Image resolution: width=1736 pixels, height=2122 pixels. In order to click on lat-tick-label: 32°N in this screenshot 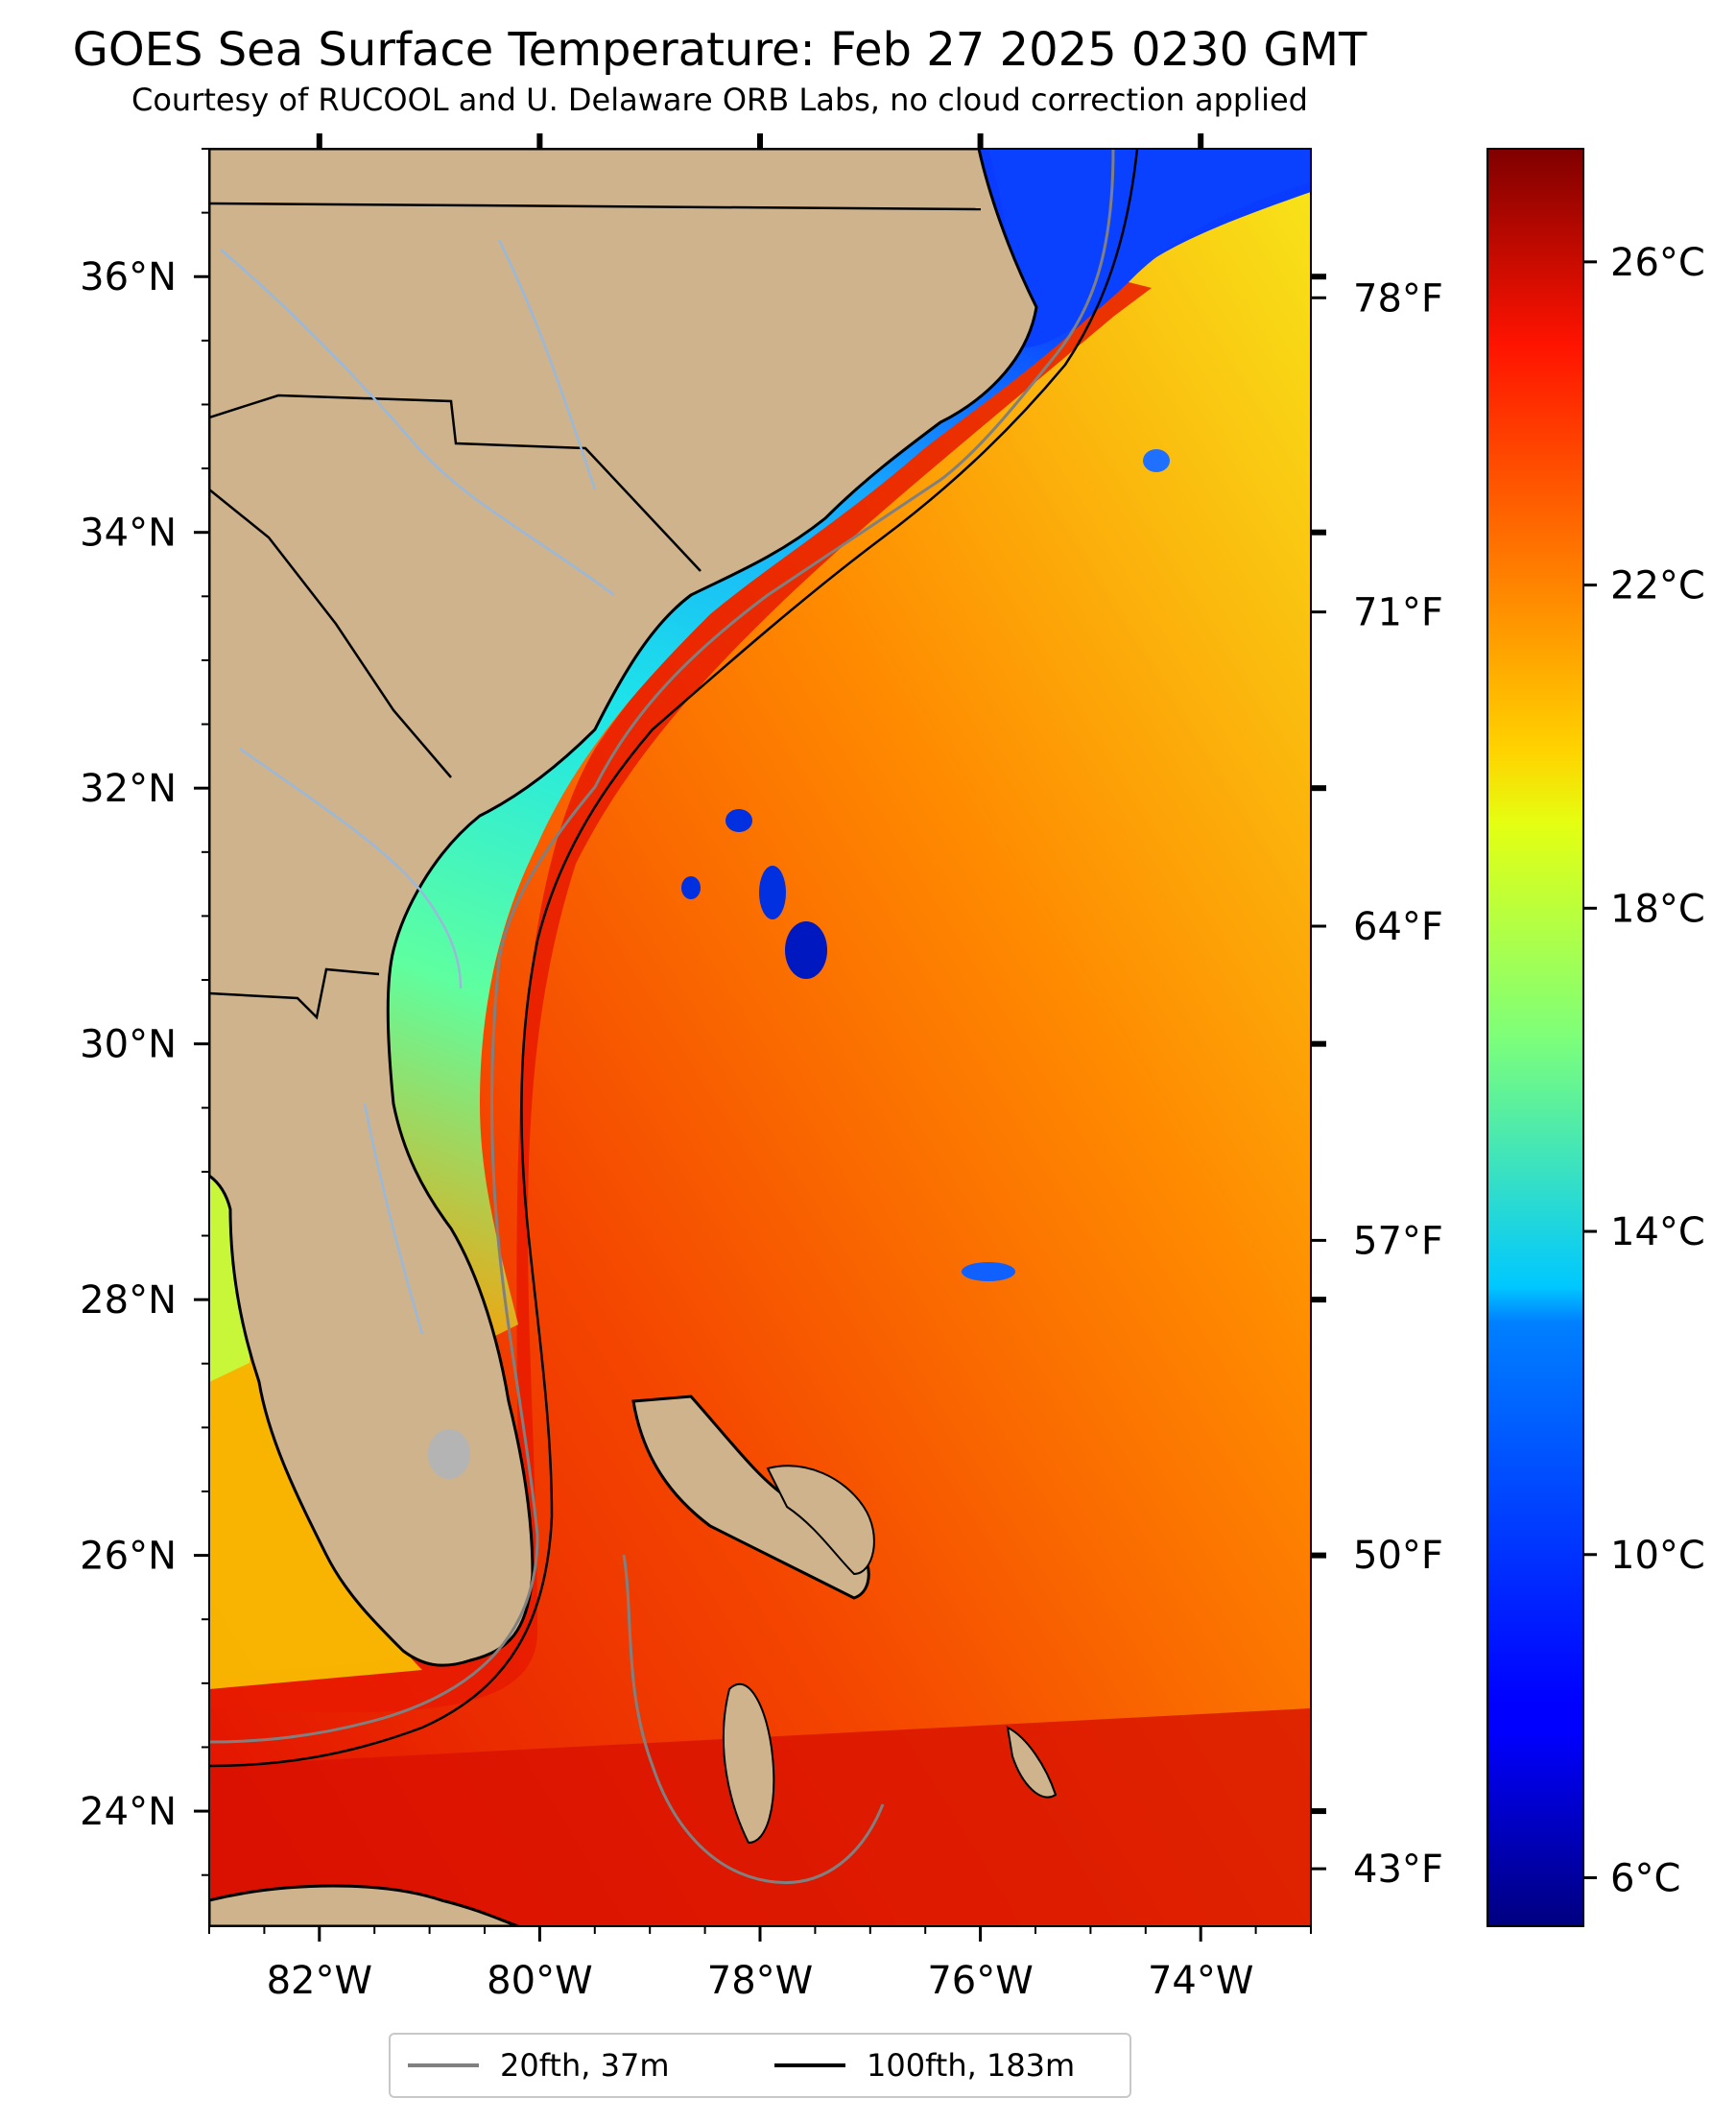, I will do `click(128, 789)`.